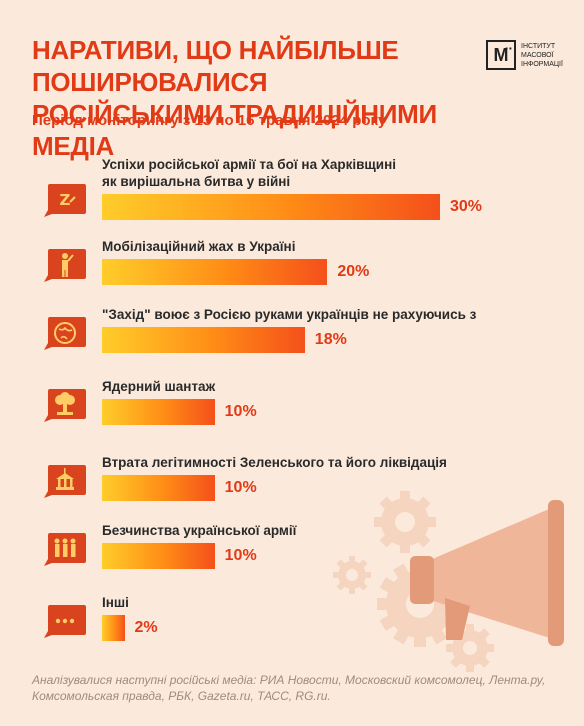  Describe the element at coordinates (115, 602) in the screenshot. I see `category-label-line: Інші` at that location.